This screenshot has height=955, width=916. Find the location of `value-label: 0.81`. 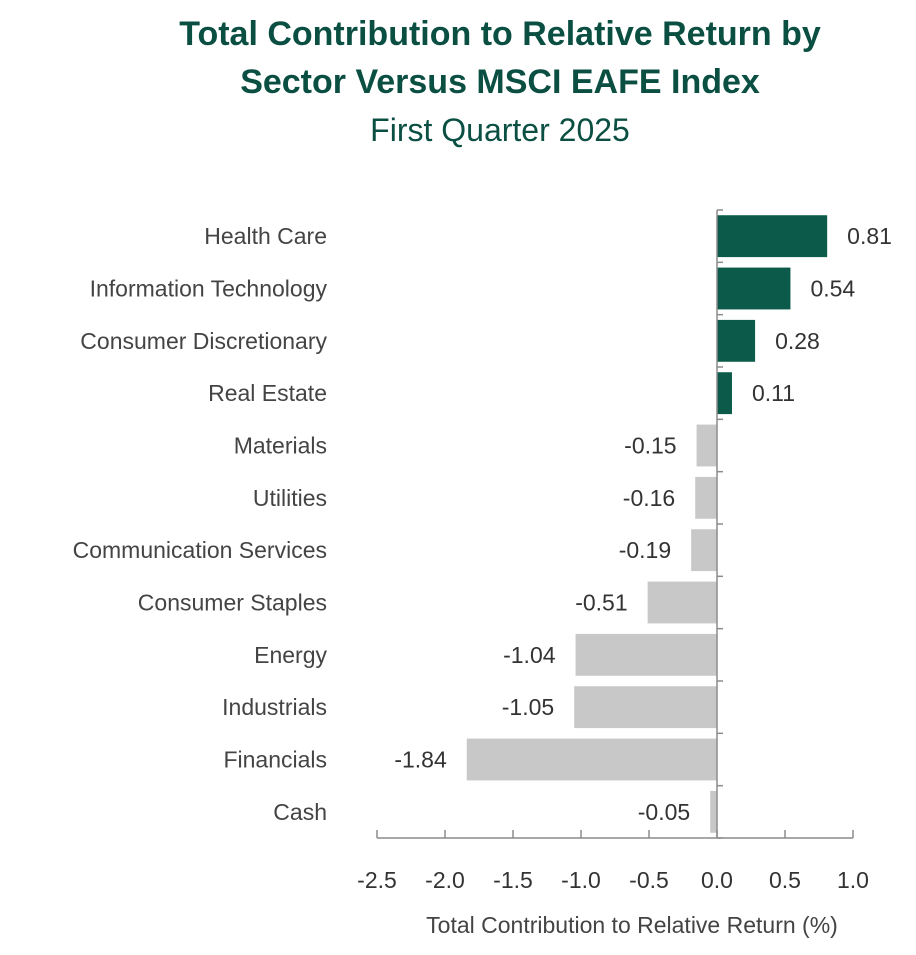

value-label: 0.81 is located at coordinates (869, 236).